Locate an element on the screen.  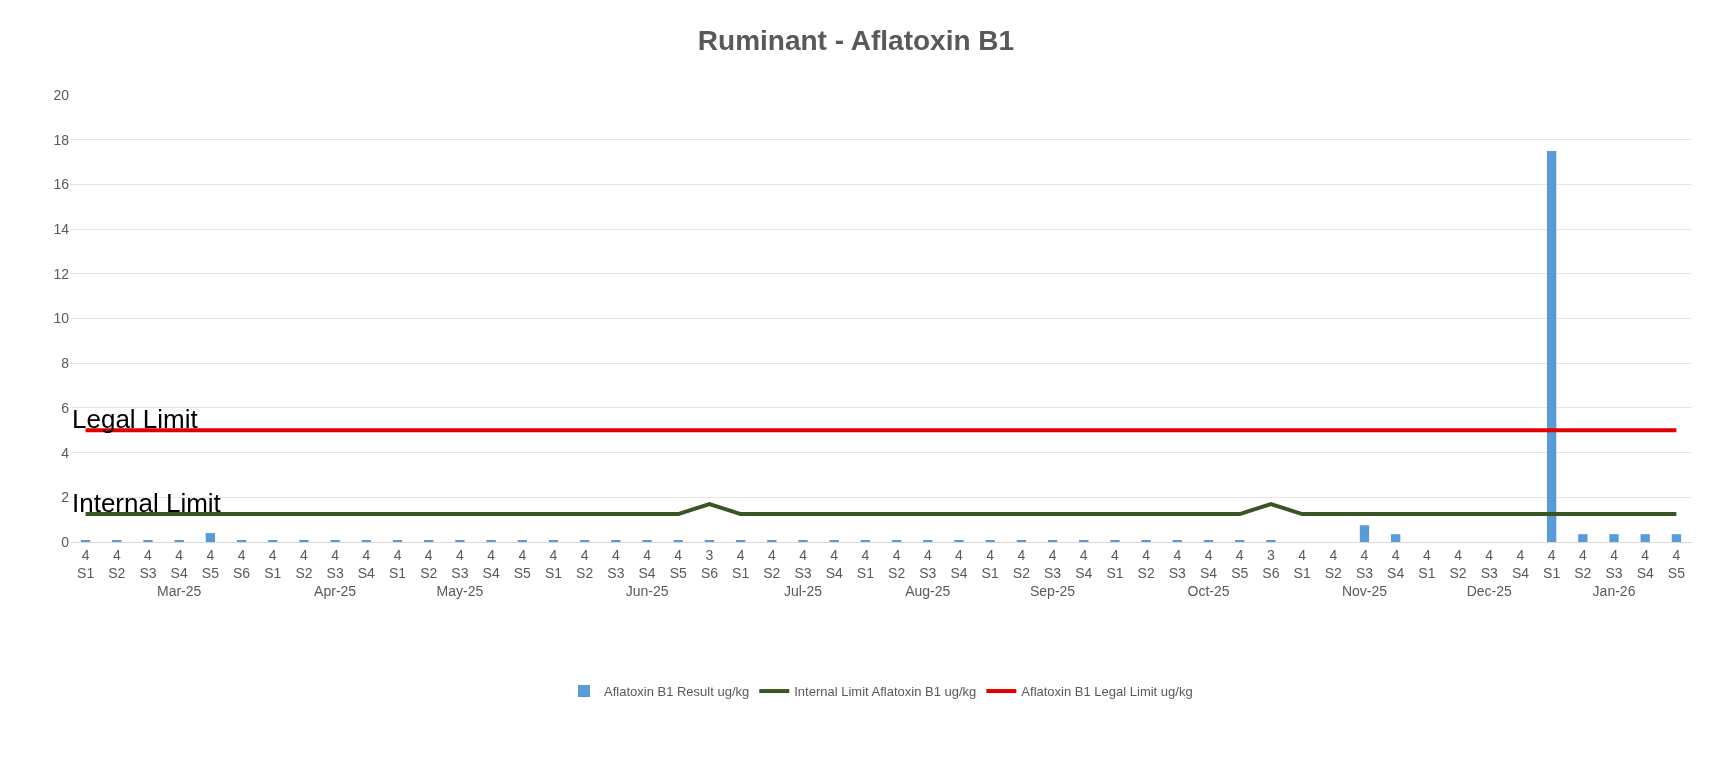
x-tick-label: 4 S3 Jan-26 is located at coordinates (1614, 573).